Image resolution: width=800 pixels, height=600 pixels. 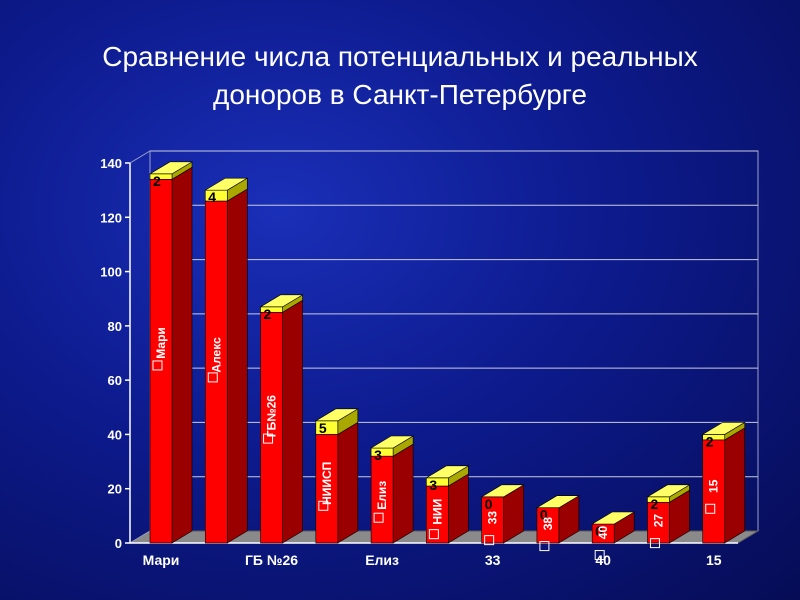 I want to click on y-tick-label: 100, so click(x=111, y=272).